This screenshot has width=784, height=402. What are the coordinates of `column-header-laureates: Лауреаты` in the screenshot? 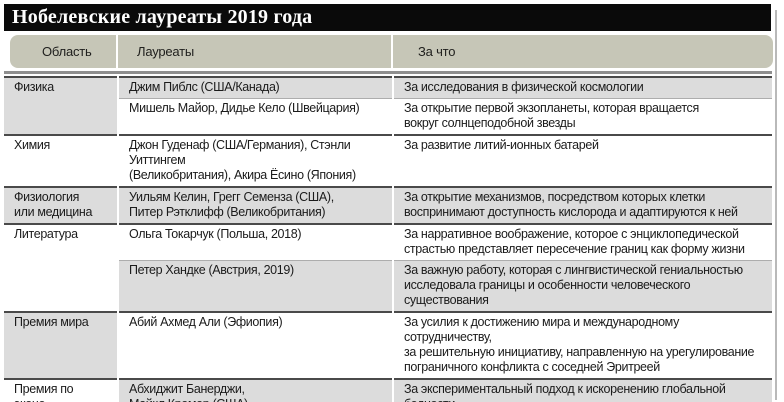 It's located at (255, 51).